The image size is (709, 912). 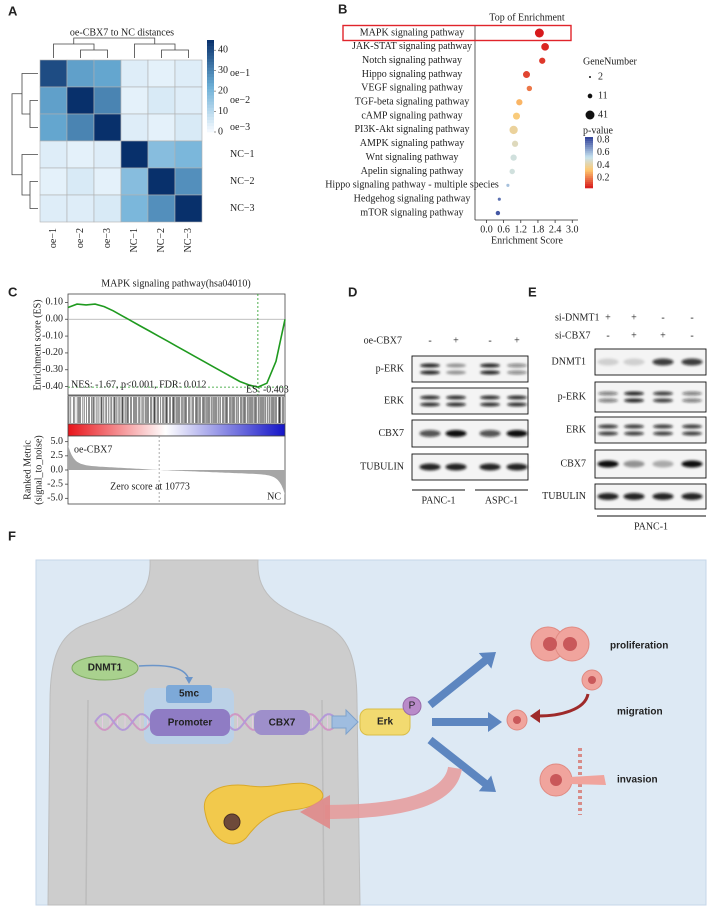 I want to click on pathway-label: TGF-beta signaling pathway, so click(x=412, y=102).